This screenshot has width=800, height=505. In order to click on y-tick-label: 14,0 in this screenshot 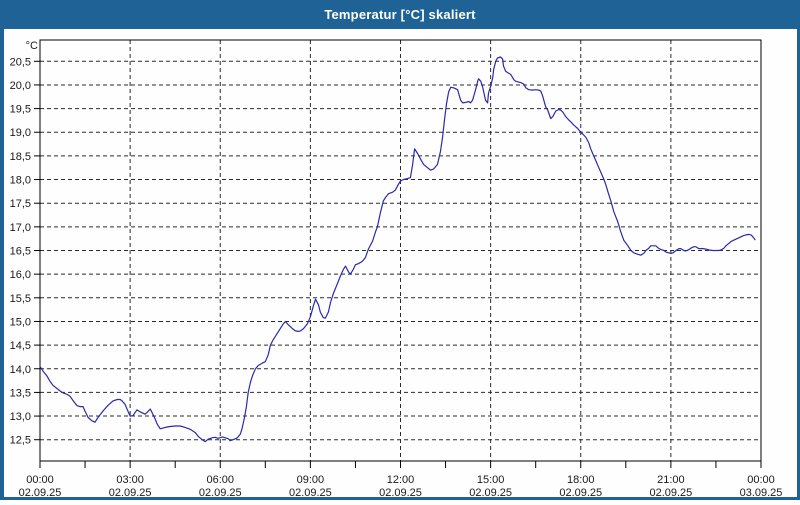, I will do `click(20, 370)`.